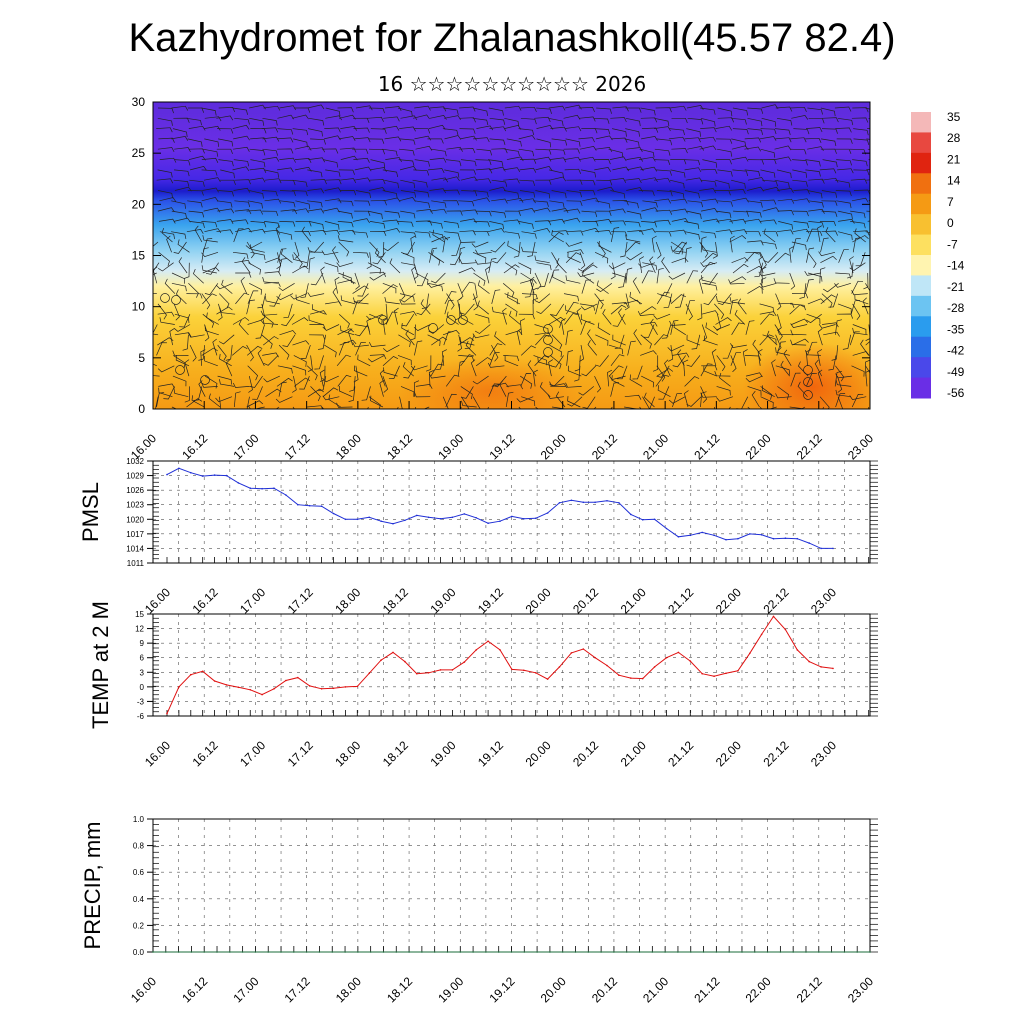 The image size is (1024, 1024). What do you see at coordinates (956, 372) in the screenshot?
I see `colorbar-label: -49` at bounding box center [956, 372].